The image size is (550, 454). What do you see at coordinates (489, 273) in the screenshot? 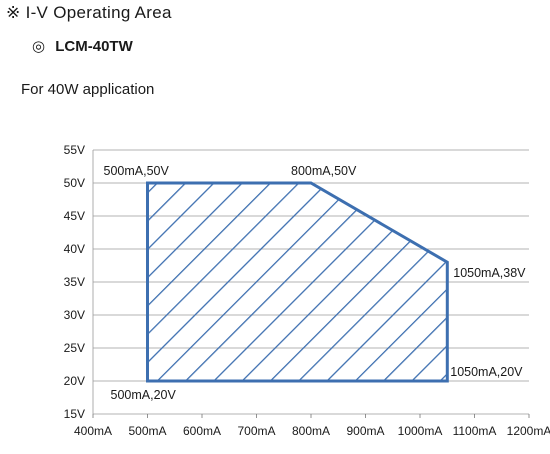
I see `corner-annotation: 1050mA,38V` at bounding box center [489, 273].